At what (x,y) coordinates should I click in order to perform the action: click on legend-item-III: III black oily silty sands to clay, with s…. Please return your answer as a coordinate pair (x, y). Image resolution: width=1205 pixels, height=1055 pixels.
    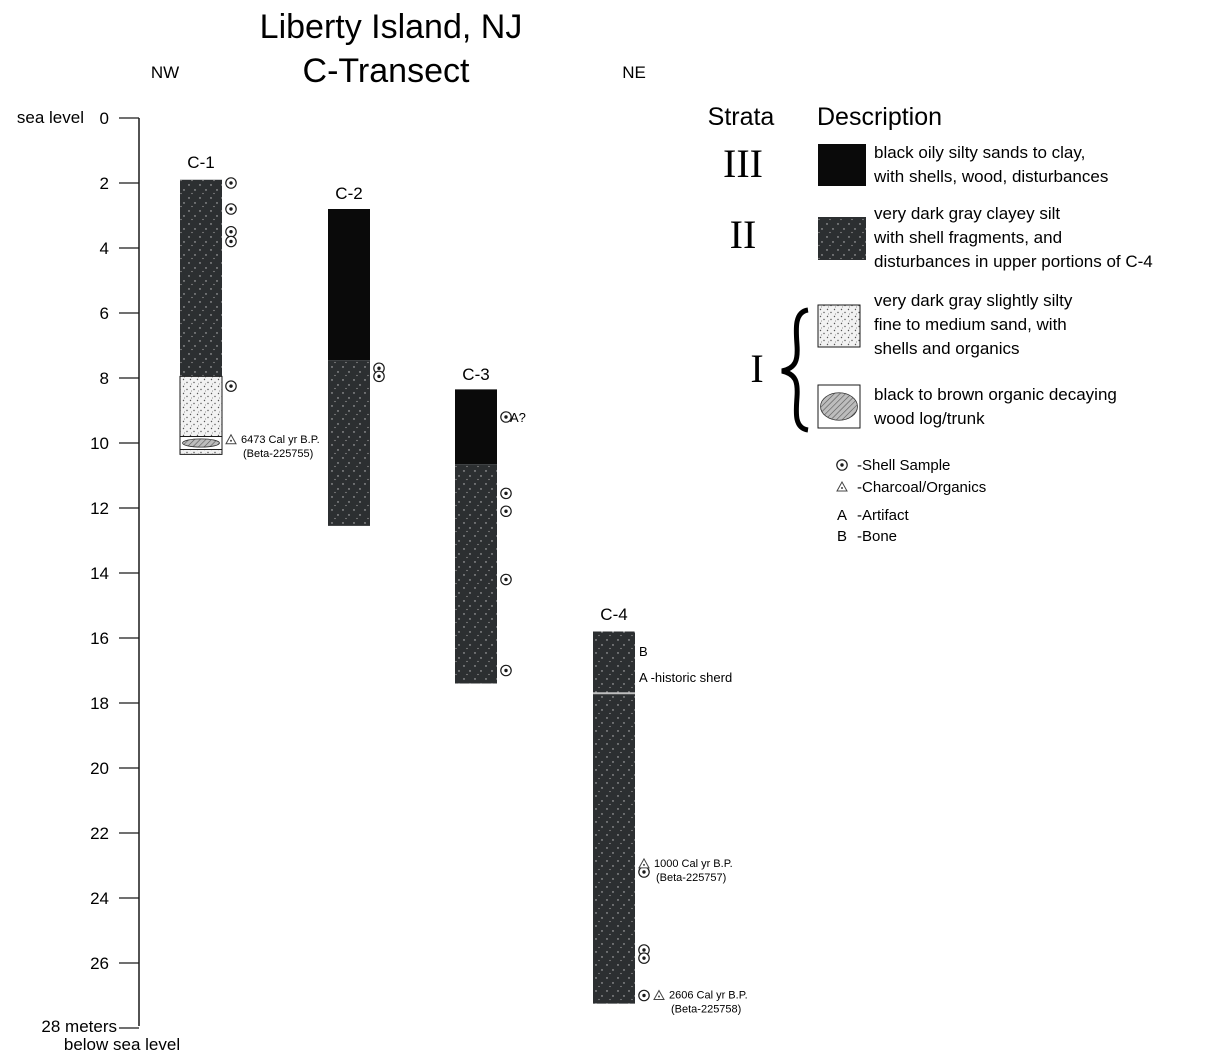
    Looking at the image, I should click on (915, 163).